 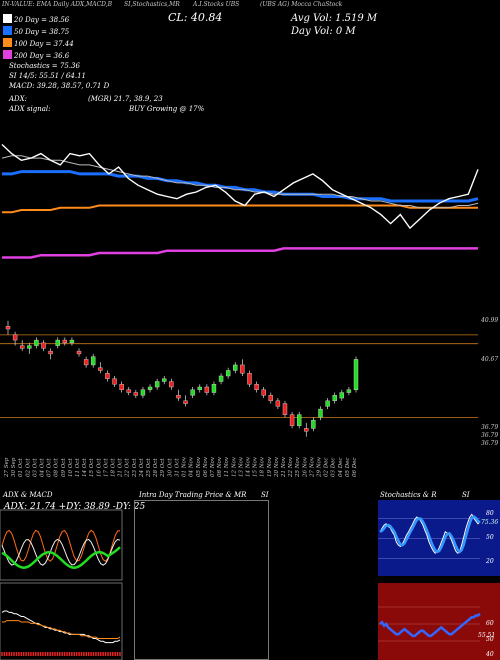 What do you see at coordinates (7, 30) in the screenshot?
I see `legend-swatch-ema50` at bounding box center [7, 30].